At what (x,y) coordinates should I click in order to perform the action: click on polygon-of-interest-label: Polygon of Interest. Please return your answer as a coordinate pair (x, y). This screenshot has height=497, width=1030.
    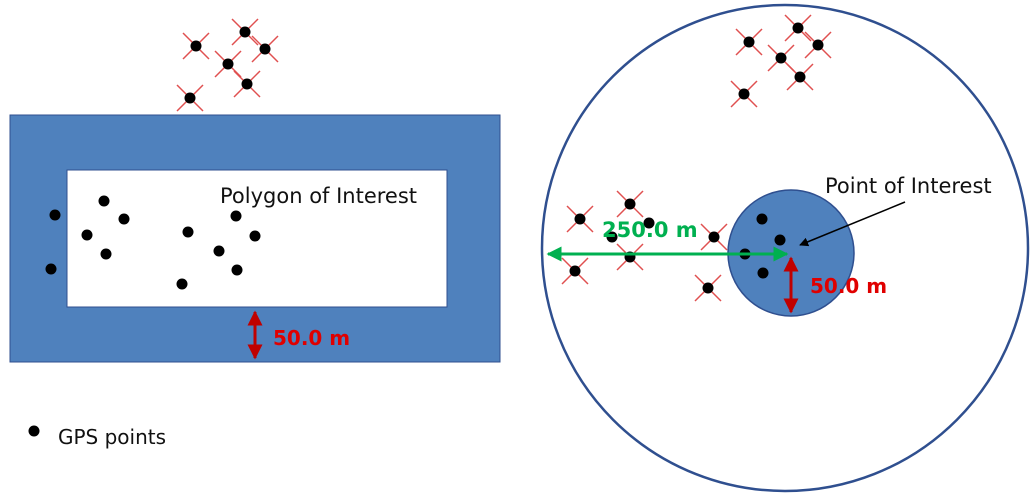
    Looking at the image, I should click on (318, 196).